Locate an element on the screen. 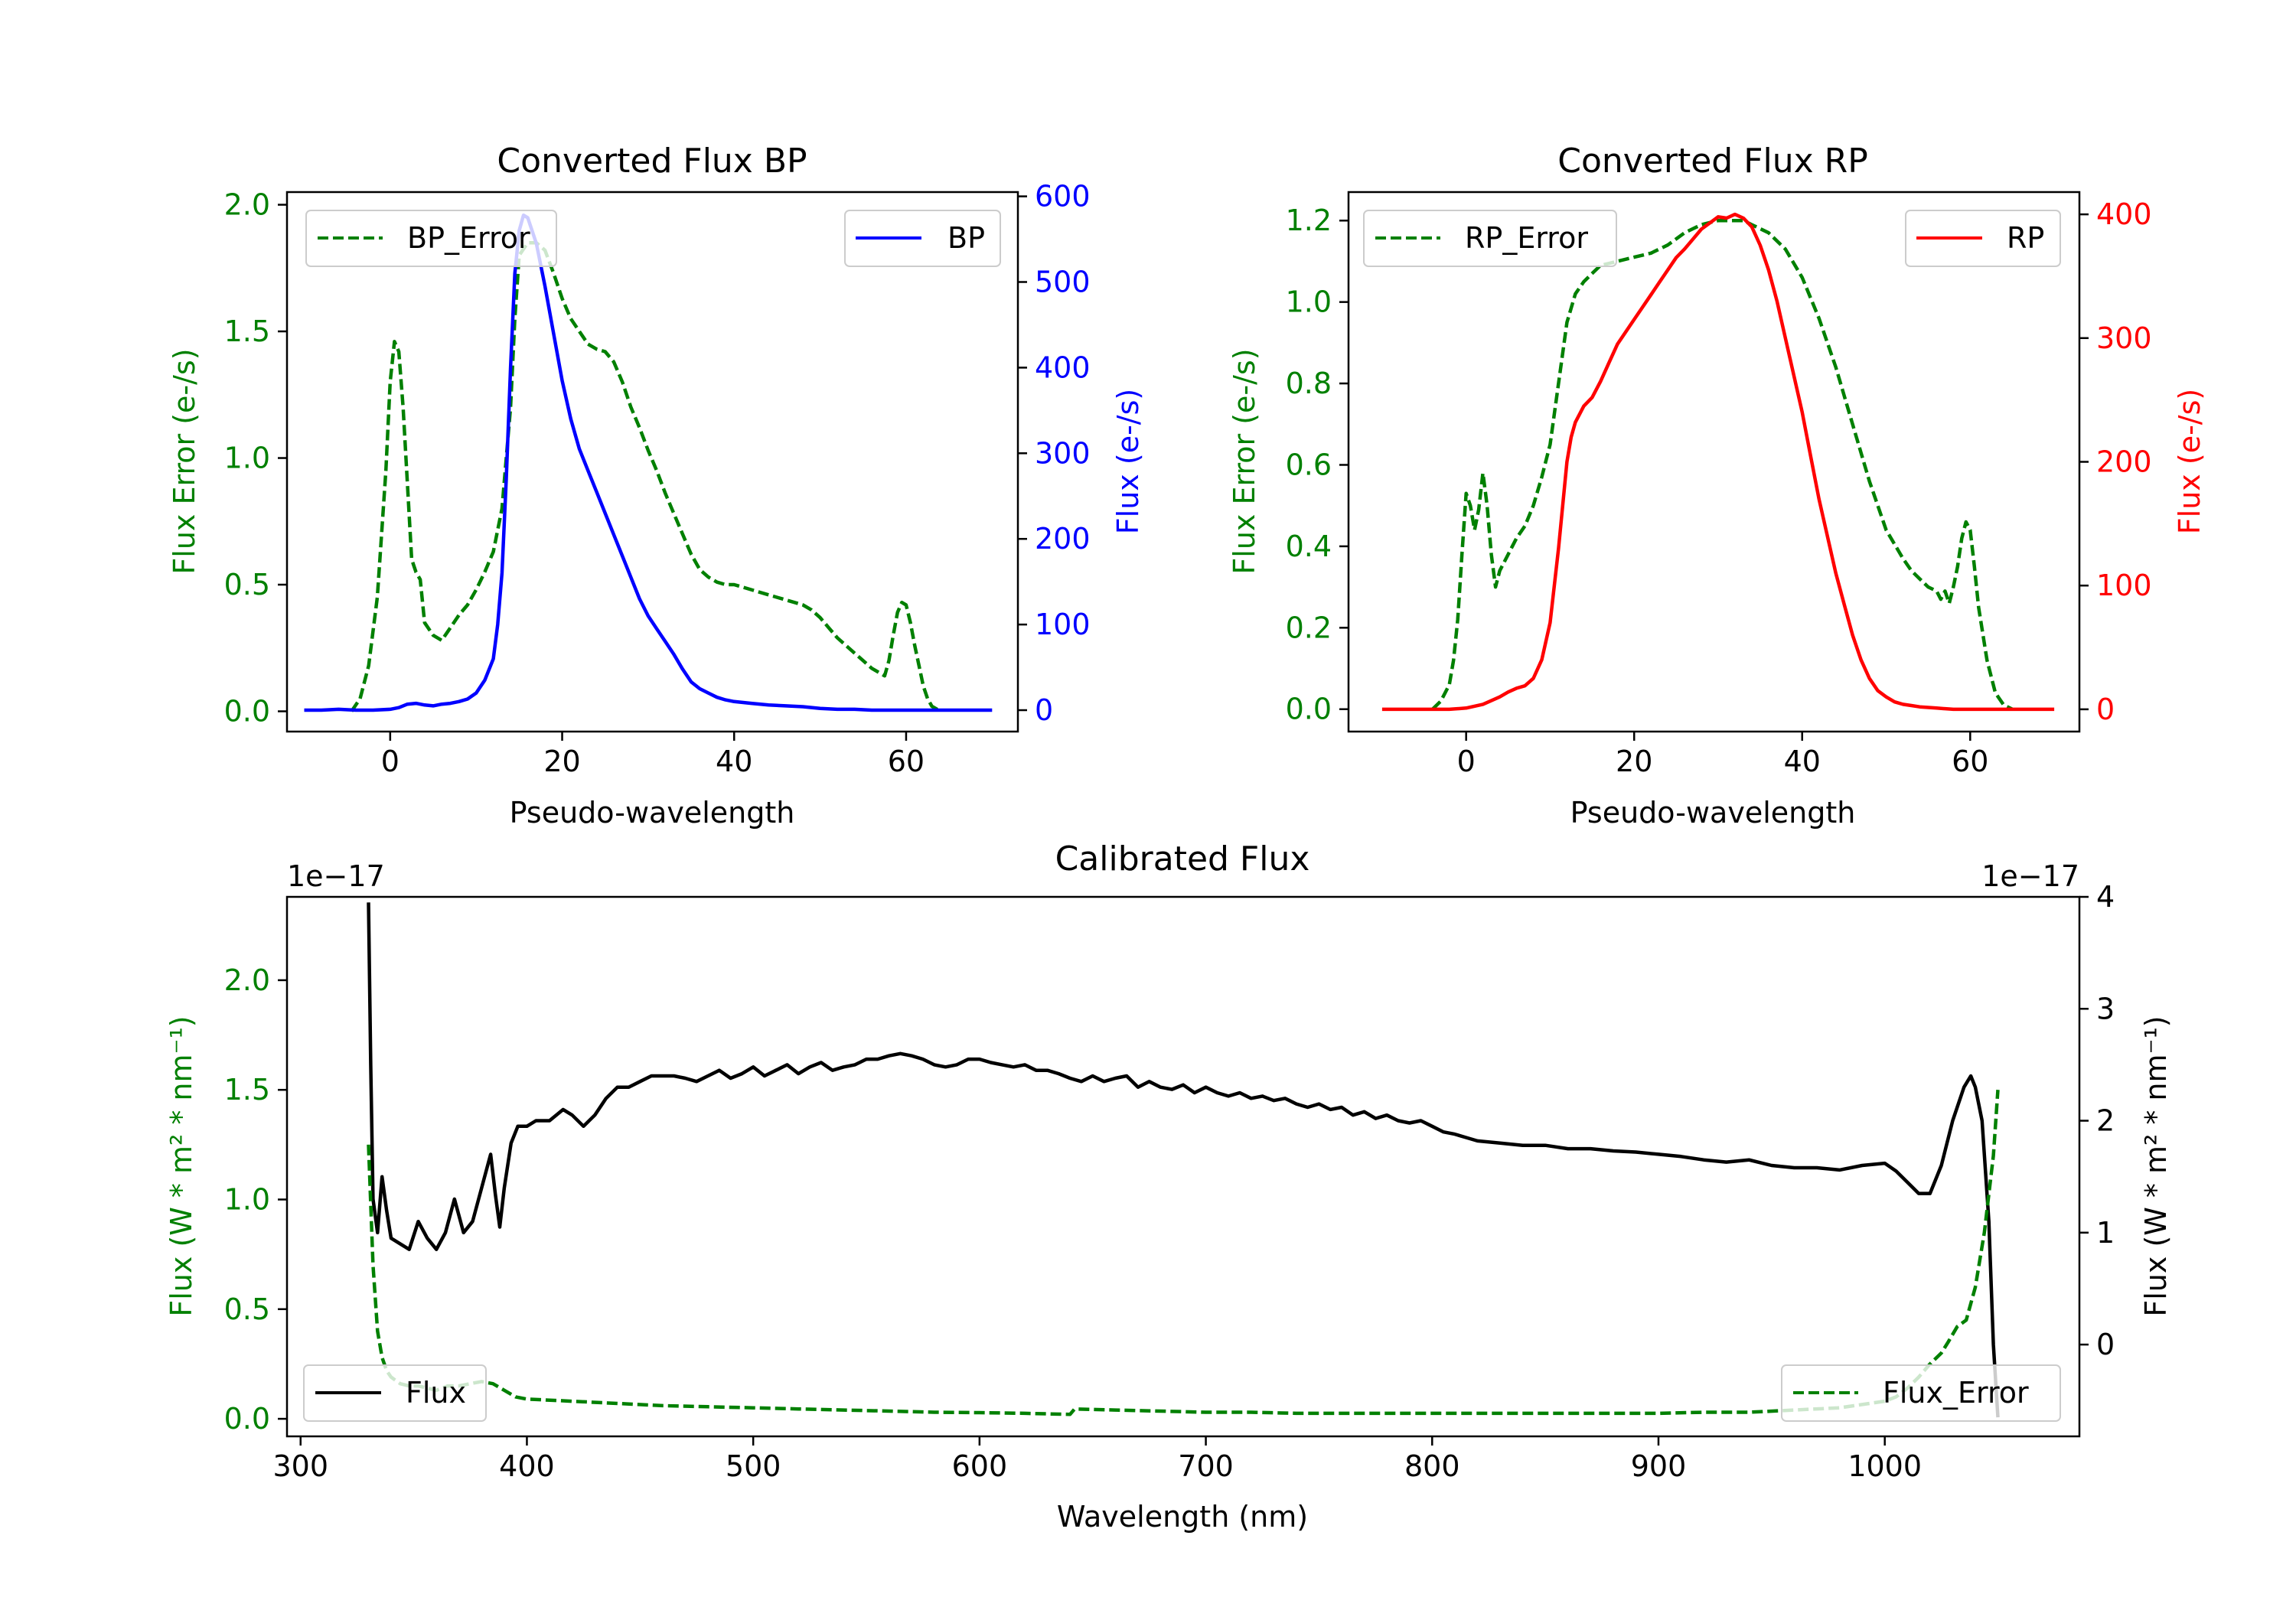 Image resolution: width=2296 pixels, height=1607 pixels. bp-xtick-label: 20 is located at coordinates (561, 761).